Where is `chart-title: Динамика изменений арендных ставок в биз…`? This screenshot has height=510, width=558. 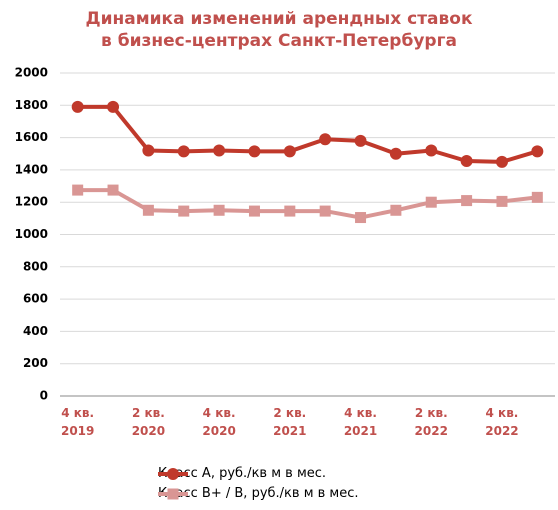 chart-title: Динамика изменений арендных ставок в биз… is located at coordinates (279, 30).